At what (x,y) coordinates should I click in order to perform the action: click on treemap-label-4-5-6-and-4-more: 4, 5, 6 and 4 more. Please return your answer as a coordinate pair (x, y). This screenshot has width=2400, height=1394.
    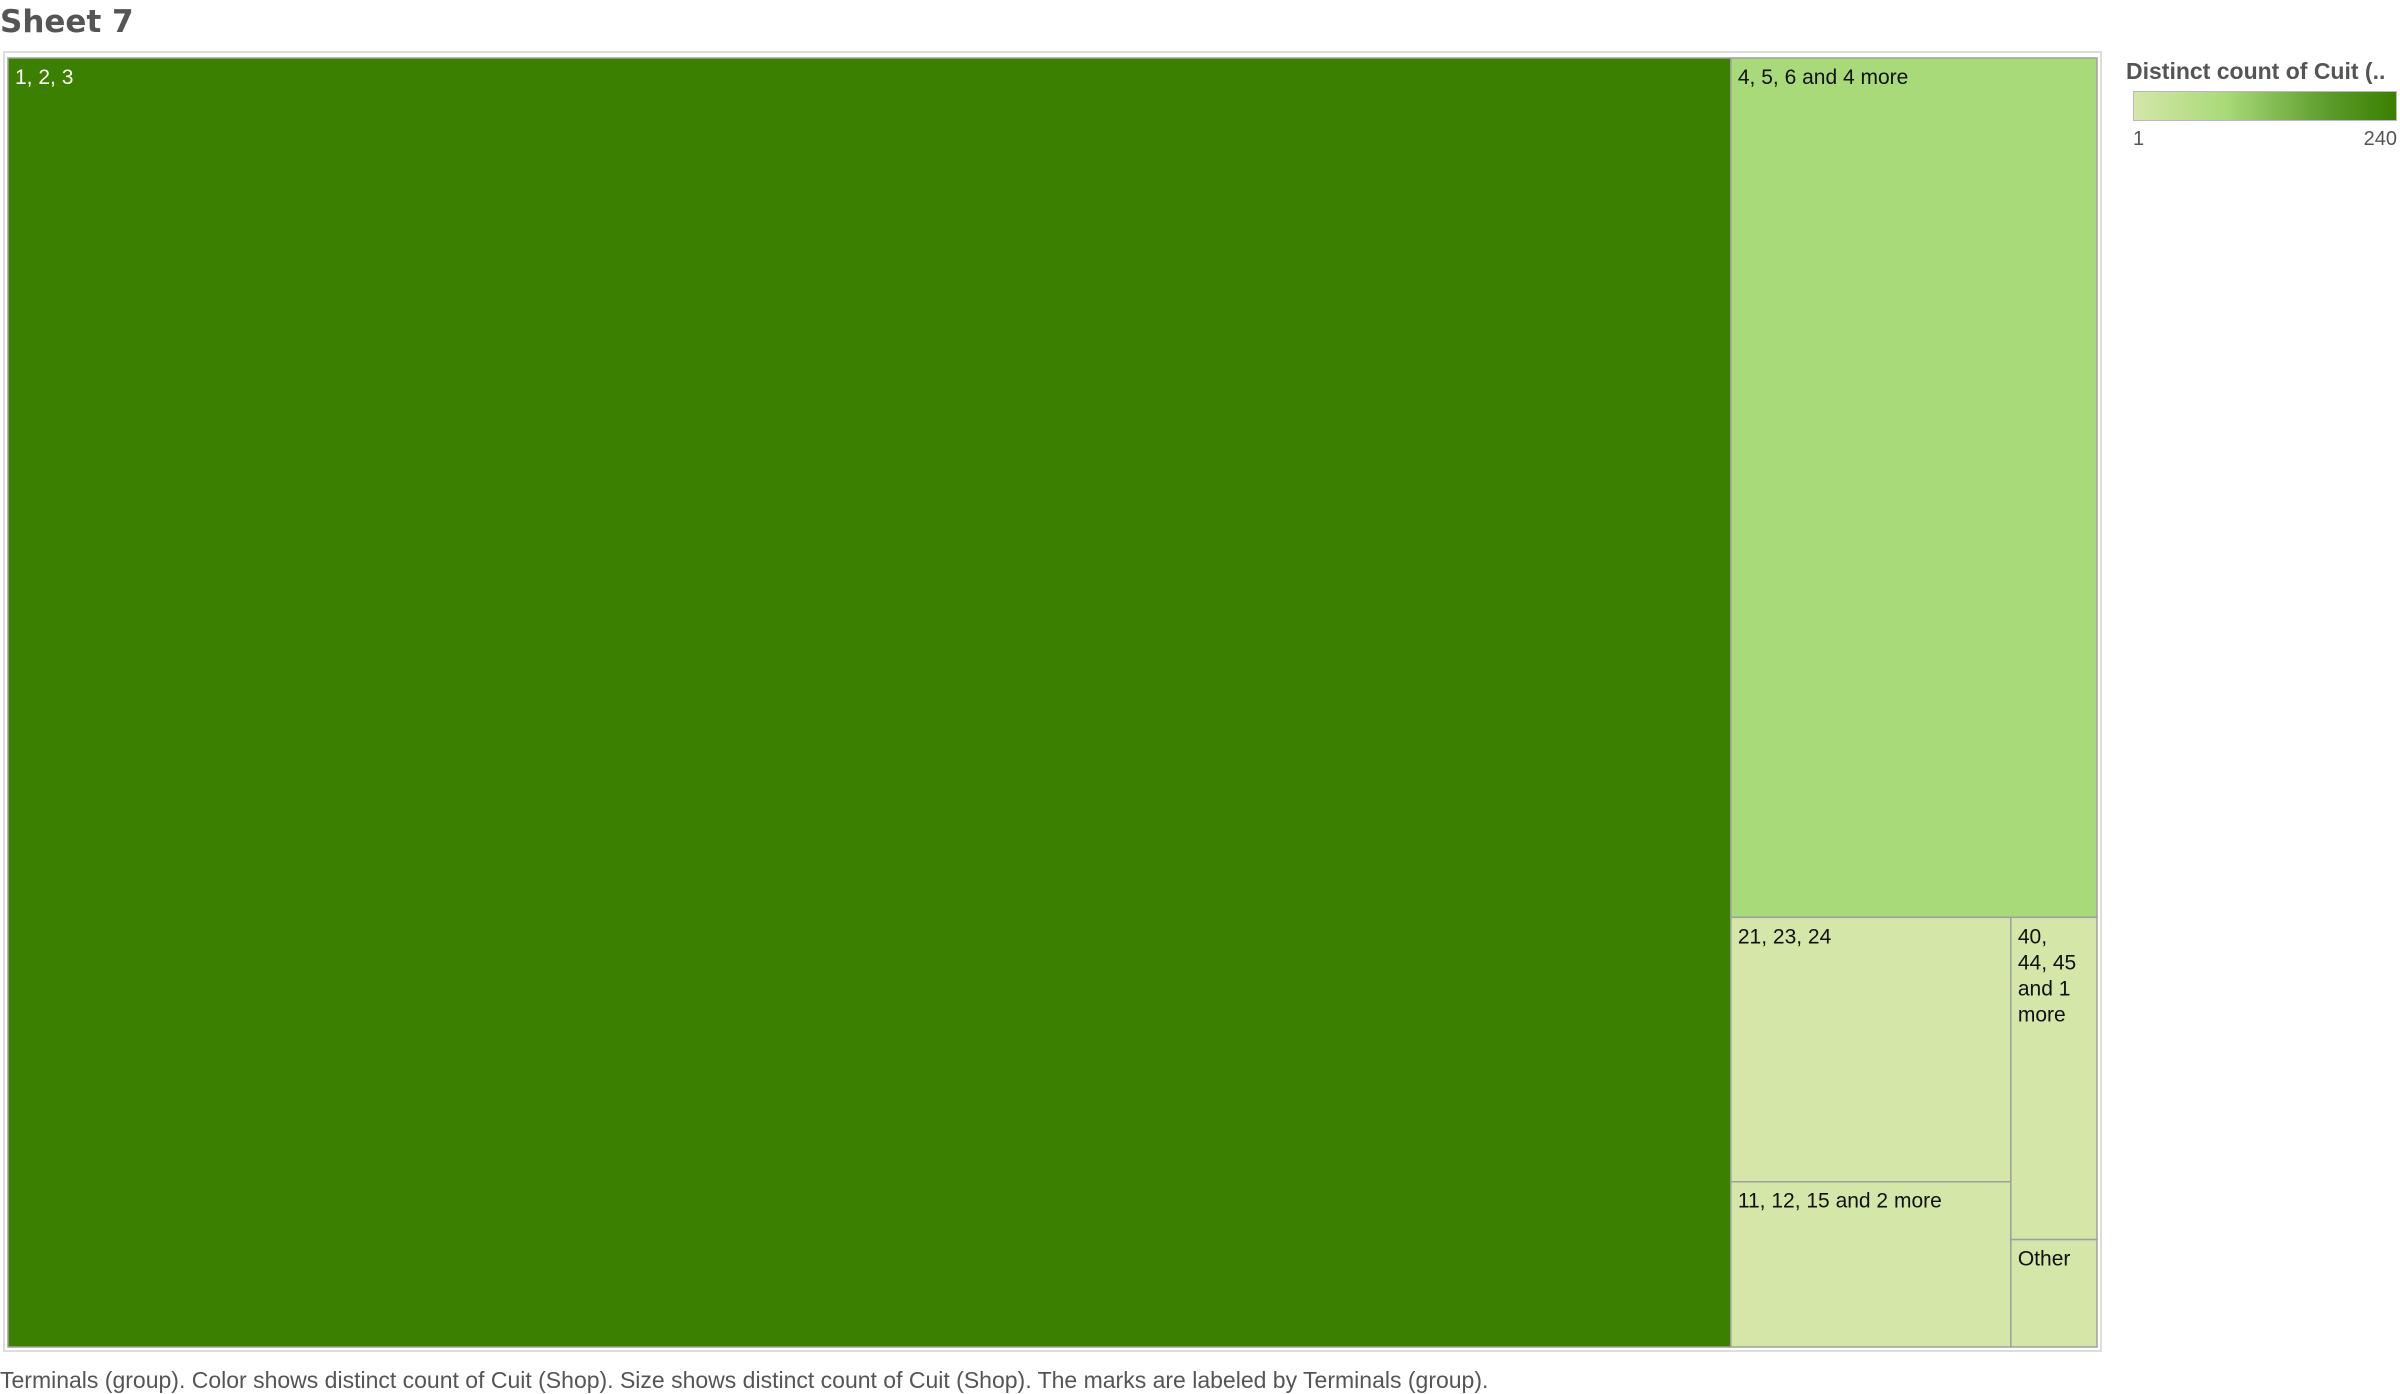
    Looking at the image, I should click on (1823, 77).